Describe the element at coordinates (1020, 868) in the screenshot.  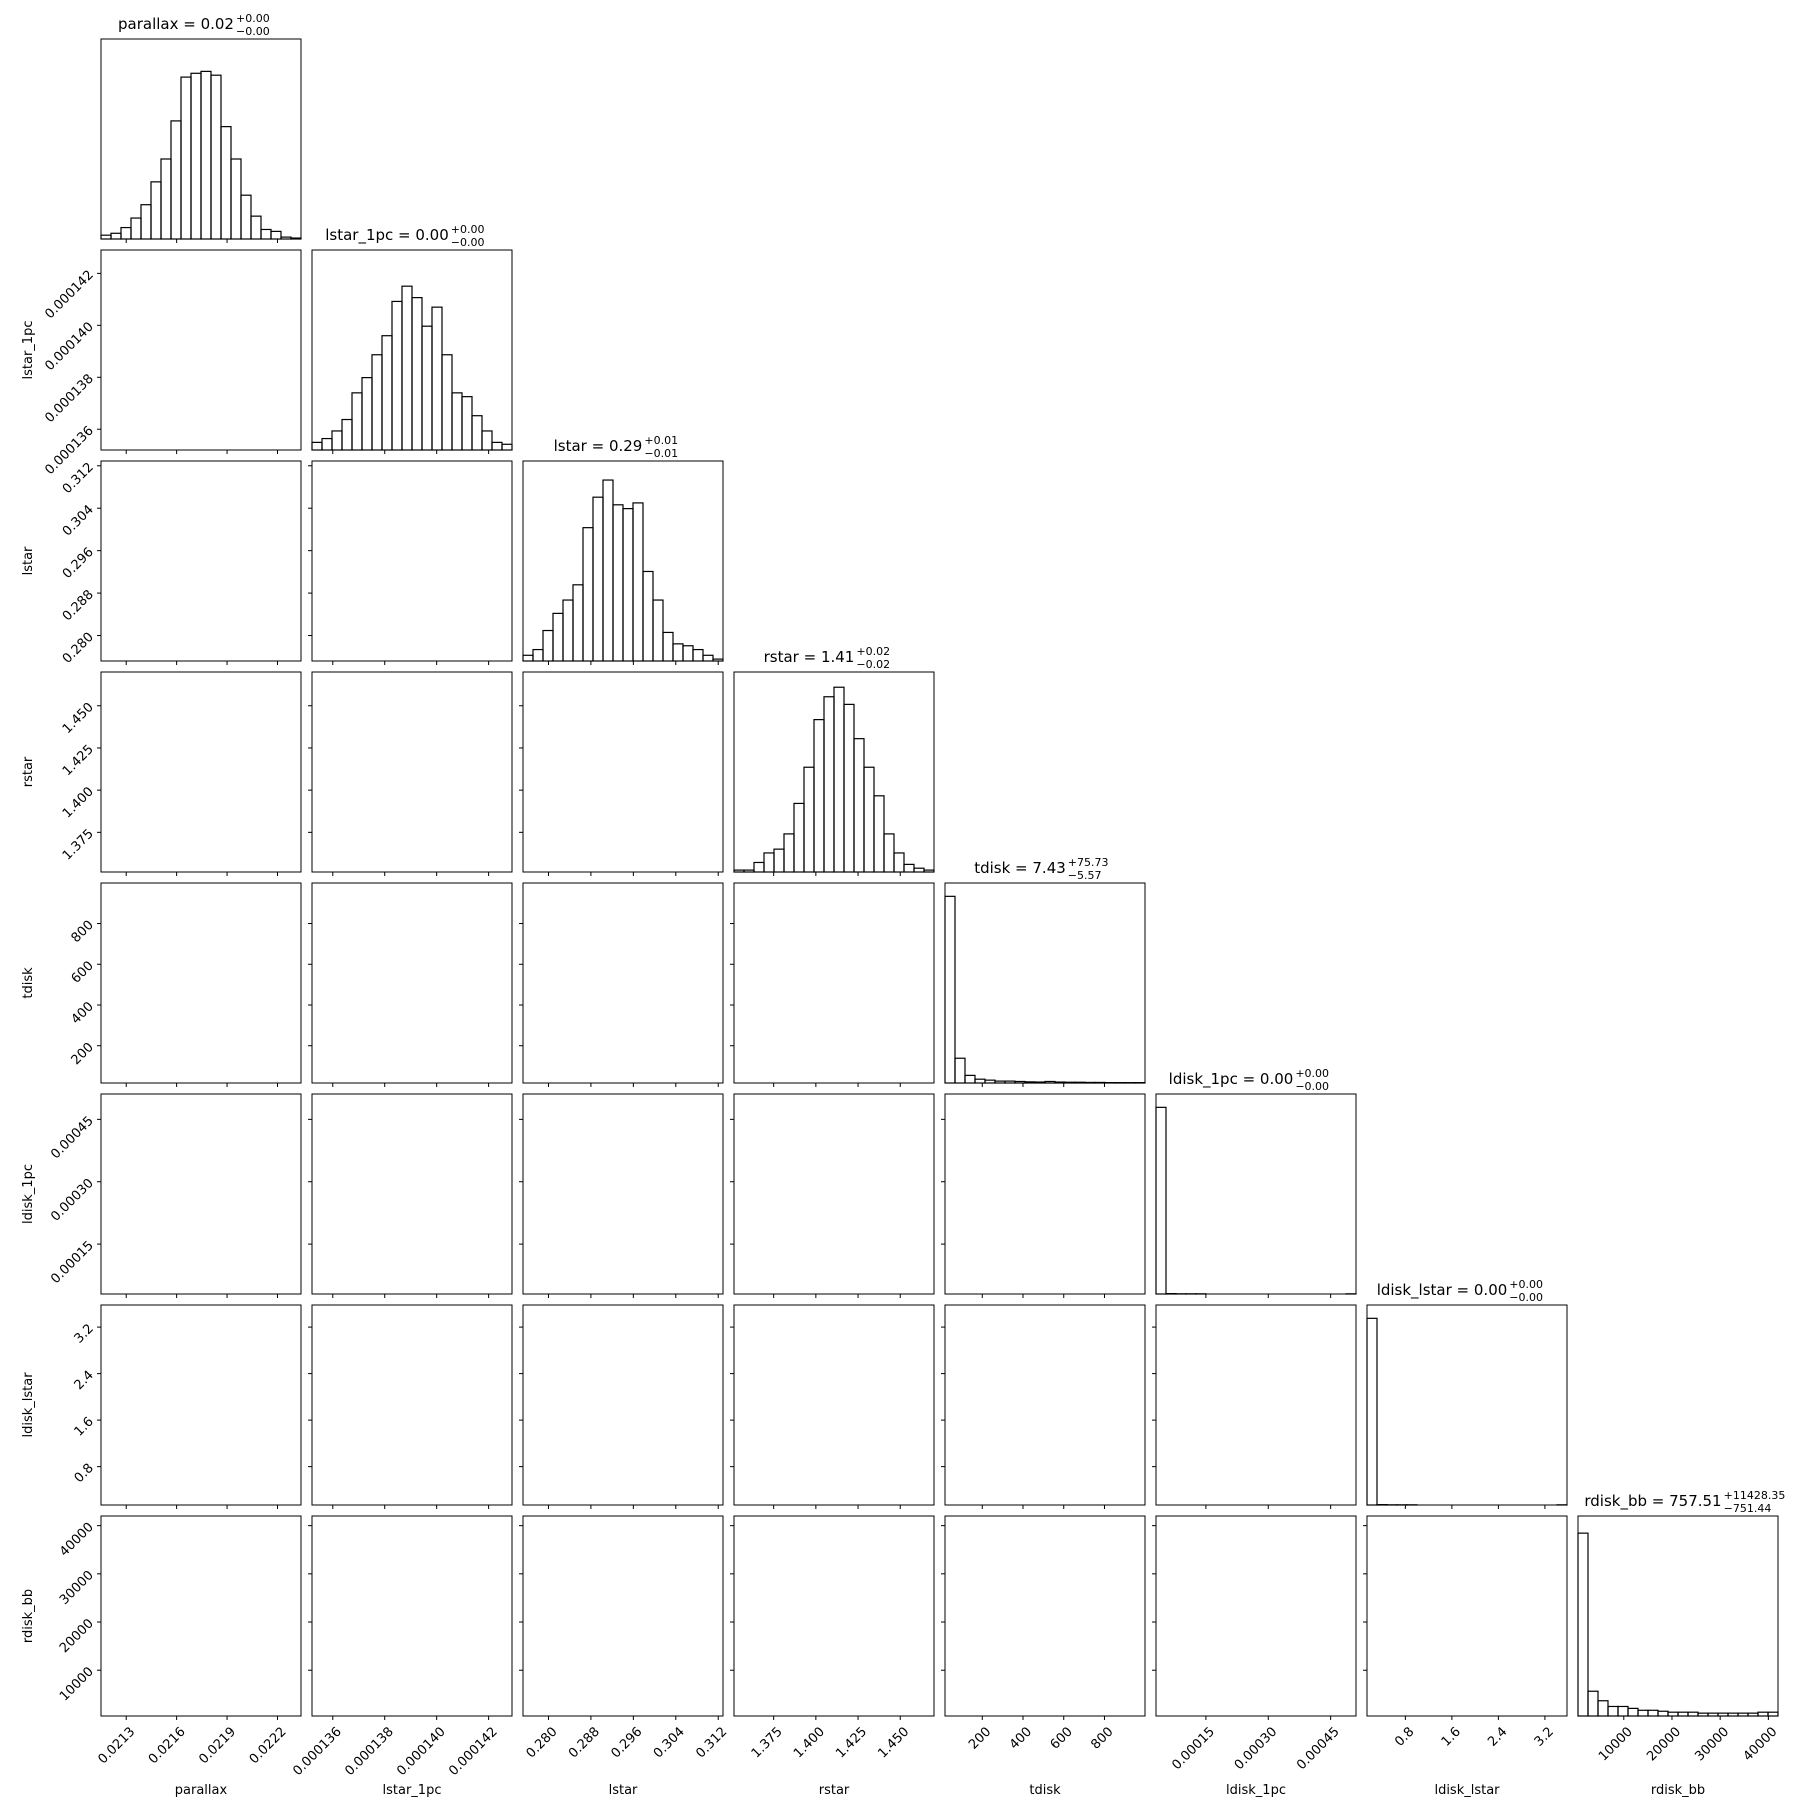
I see `panel-title: tdisk = 7.43` at that location.